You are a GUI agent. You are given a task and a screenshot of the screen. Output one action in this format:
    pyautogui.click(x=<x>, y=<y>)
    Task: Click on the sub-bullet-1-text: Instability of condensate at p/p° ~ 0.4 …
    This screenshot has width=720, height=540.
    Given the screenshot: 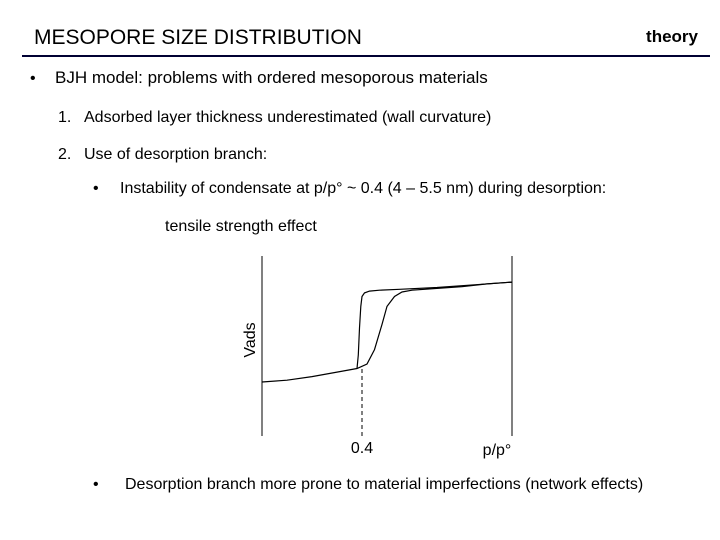 What is the action you would take?
    pyautogui.click(x=363, y=188)
    